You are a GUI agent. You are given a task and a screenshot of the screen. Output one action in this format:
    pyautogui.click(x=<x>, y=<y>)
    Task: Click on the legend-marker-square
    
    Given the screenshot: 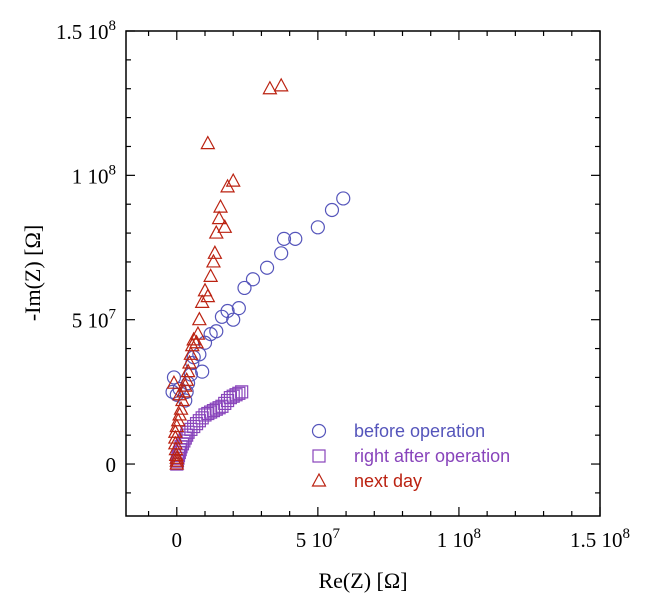 What is the action you would take?
    pyautogui.click(x=319, y=456)
    